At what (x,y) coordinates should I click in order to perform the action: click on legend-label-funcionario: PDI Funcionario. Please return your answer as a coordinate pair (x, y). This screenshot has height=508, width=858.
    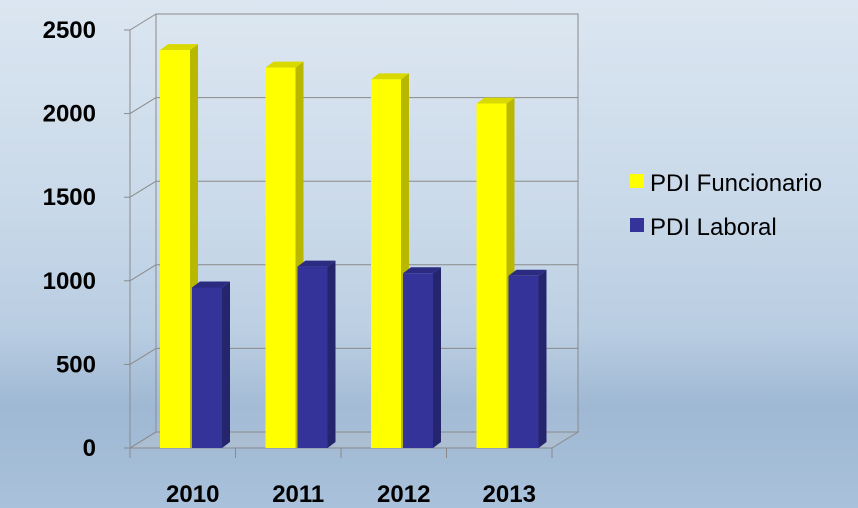
    Looking at the image, I should click on (736, 183).